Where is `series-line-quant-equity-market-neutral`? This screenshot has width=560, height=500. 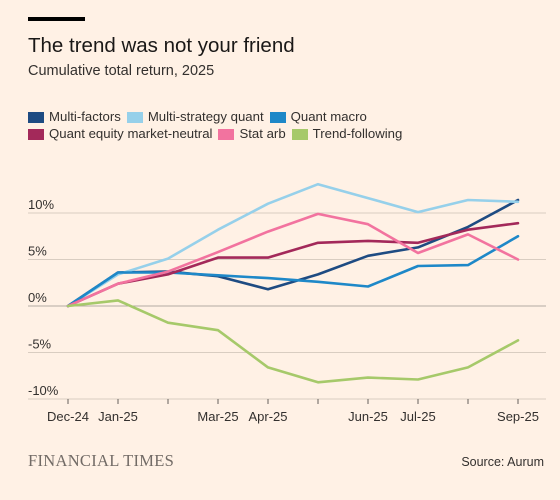 series-line-quant-equity-market-neutral is located at coordinates (293, 264).